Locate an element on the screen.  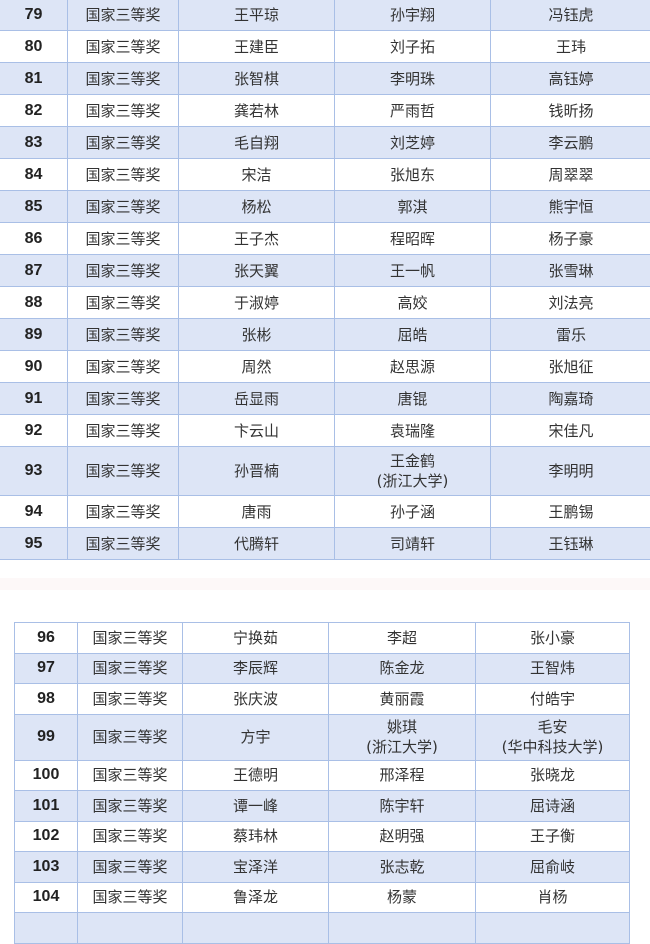
winner-name-cell: 张庆波 is located at coordinates (256, 699).